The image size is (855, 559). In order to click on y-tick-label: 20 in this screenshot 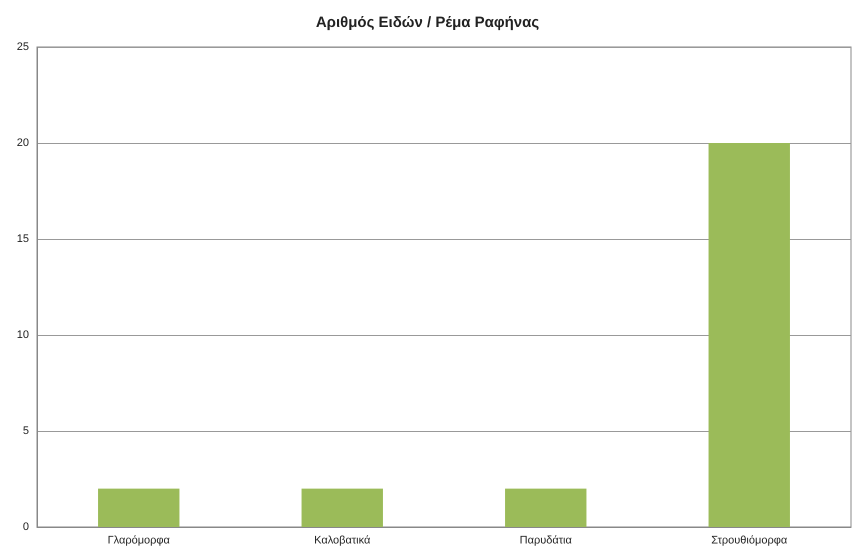, I will do `click(22, 143)`.